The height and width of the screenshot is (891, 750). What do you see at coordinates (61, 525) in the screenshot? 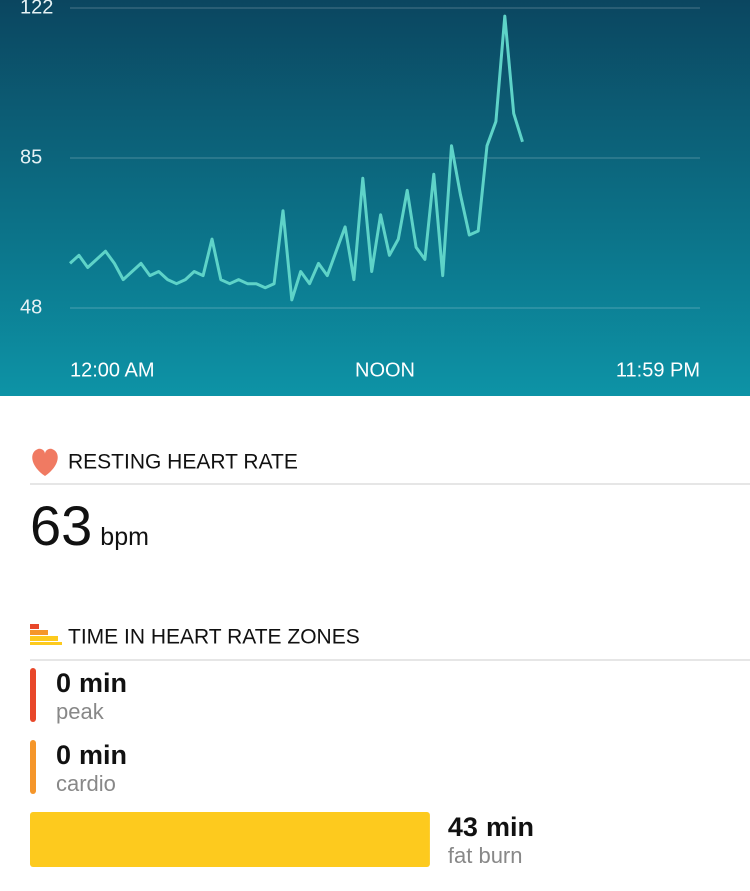
I see `resting-number: 63` at bounding box center [61, 525].